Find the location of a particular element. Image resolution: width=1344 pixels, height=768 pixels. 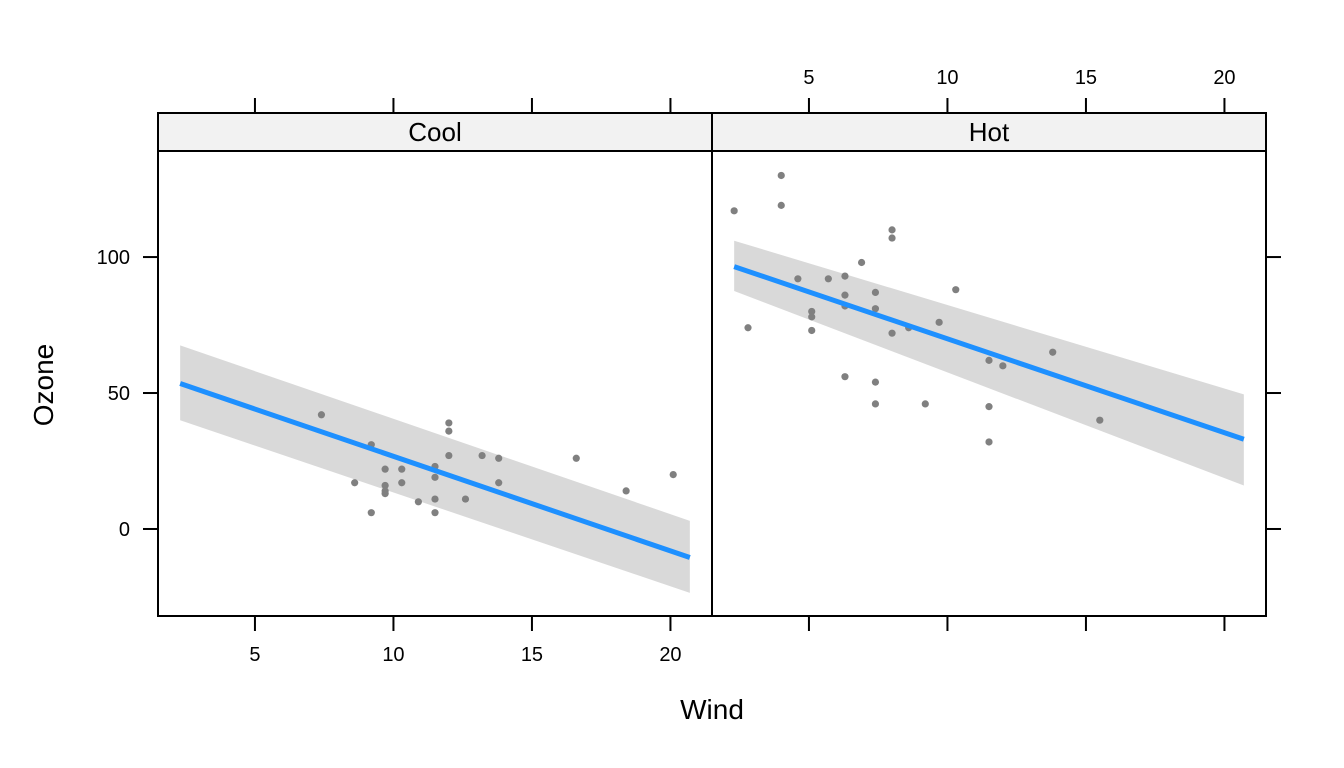

x-tick-label-bottom: 5 is located at coordinates (254, 655).